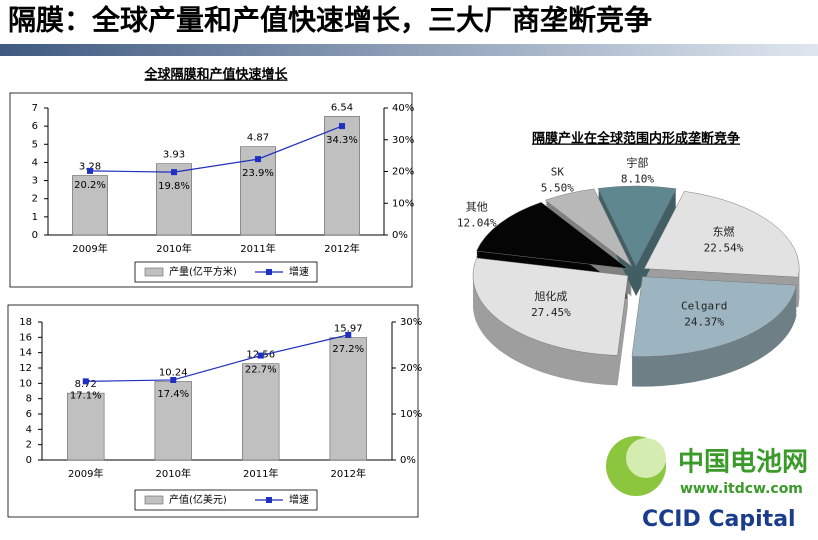 The width and height of the screenshot is (818, 540). I want to click on y-tick-label: 10, so click(25, 383).